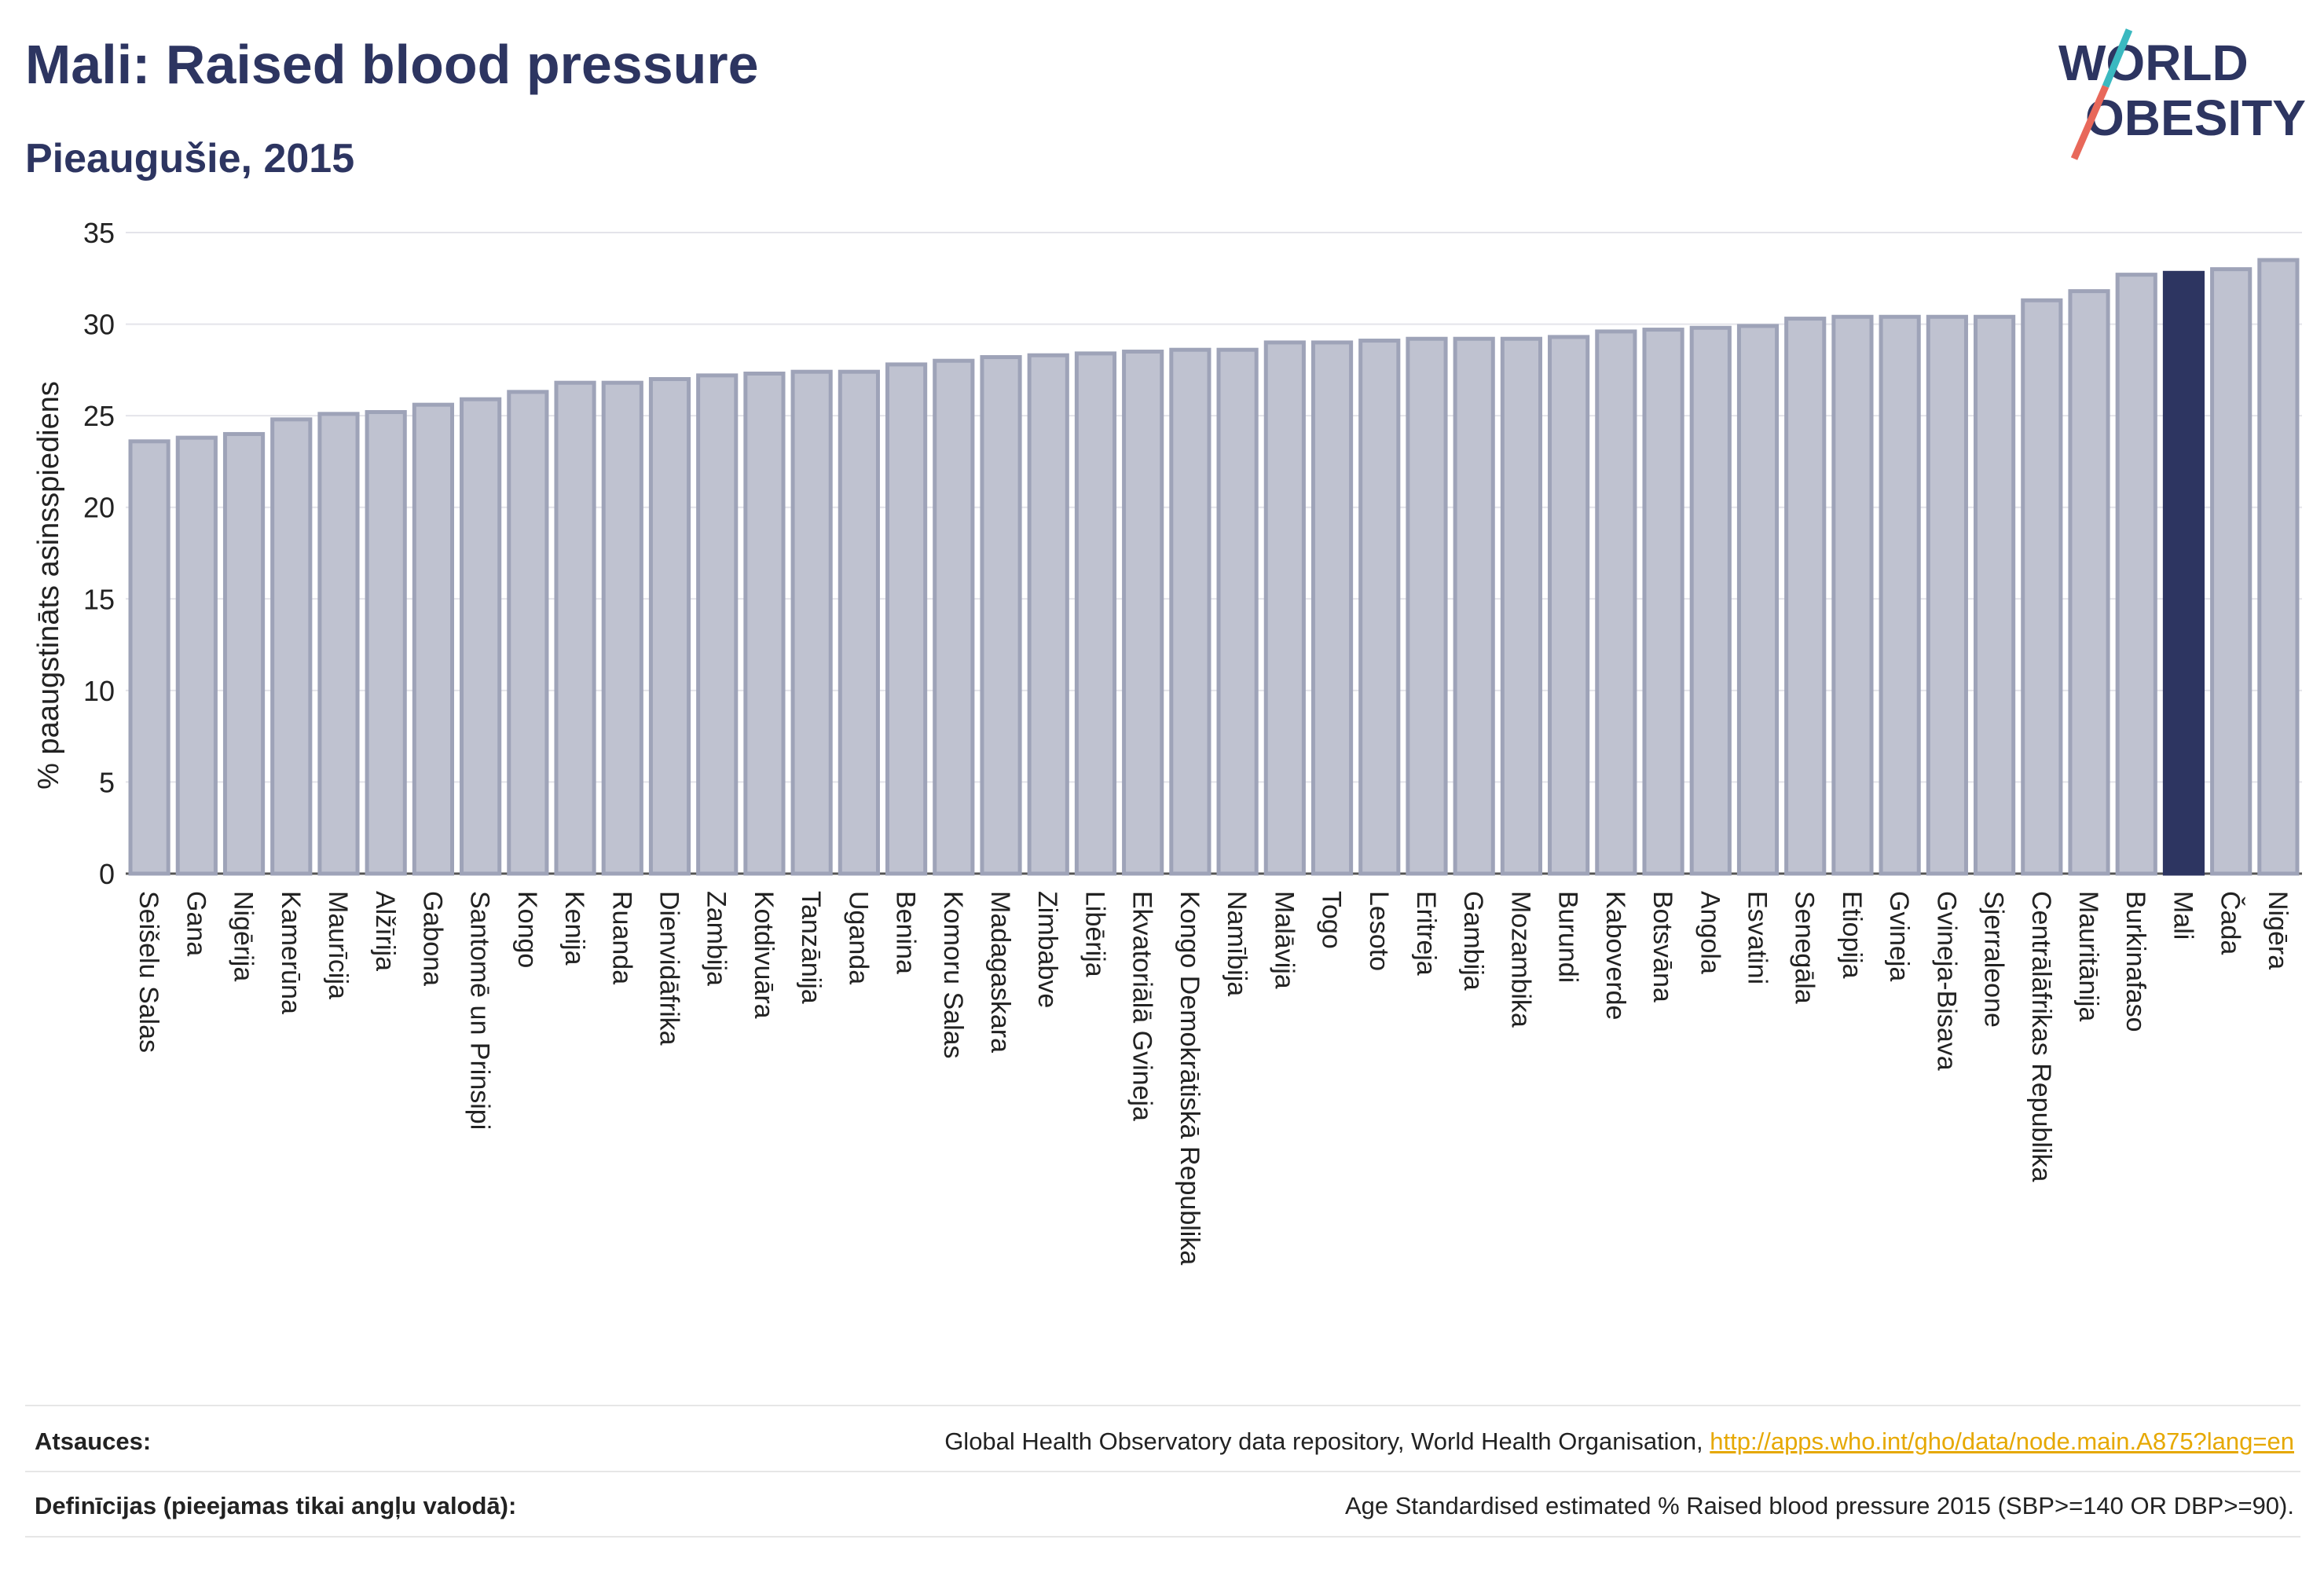 The width and height of the screenshot is (2324, 1576). Describe the element at coordinates (99, 325) in the screenshot. I see `y-tick-label: 30` at that location.